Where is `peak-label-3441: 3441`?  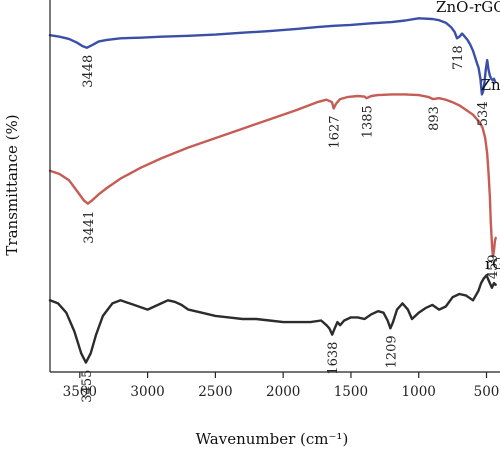 peak-label-3441: 3441 is located at coordinates (89, 227).